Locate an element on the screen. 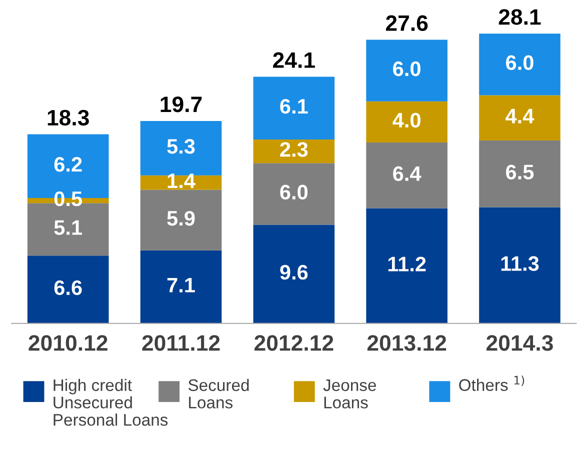 The width and height of the screenshot is (582, 462). data-label: 6.5 is located at coordinates (520, 172).